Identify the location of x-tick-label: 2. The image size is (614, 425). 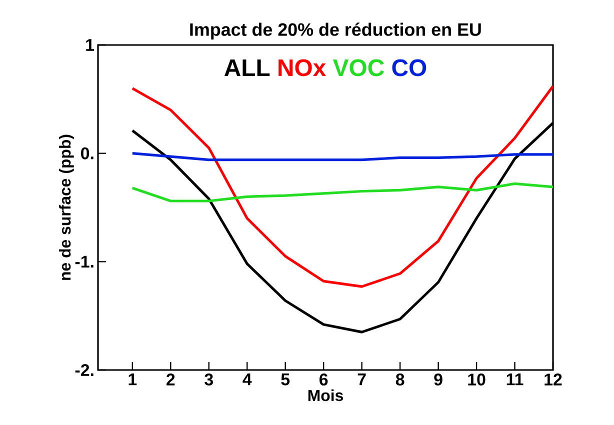
(170, 380).